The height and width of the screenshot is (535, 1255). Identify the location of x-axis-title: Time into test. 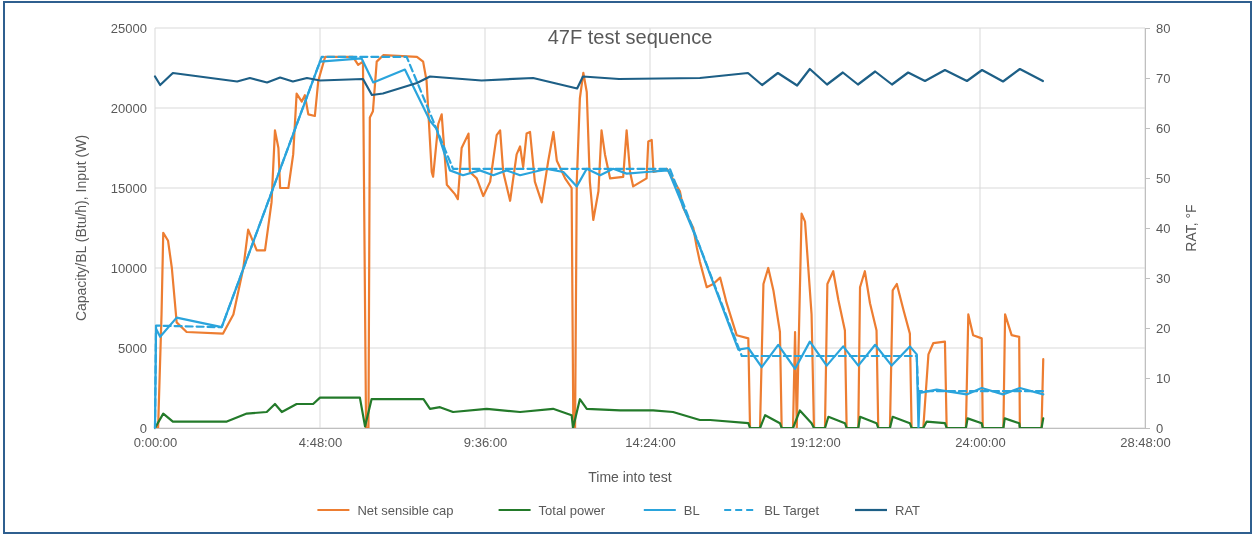
(630, 477).